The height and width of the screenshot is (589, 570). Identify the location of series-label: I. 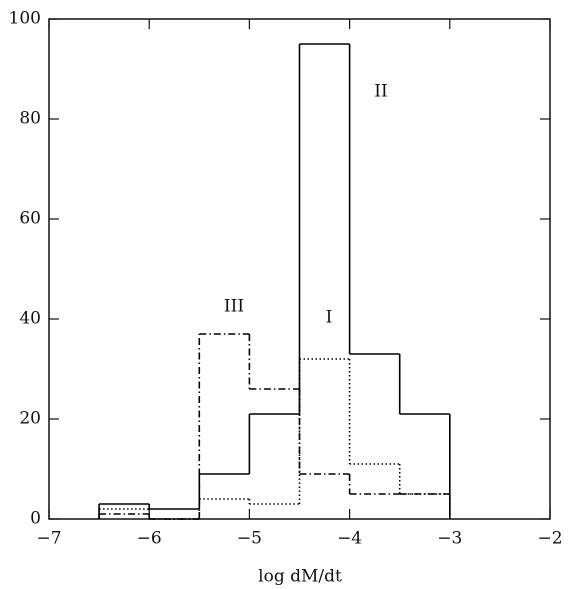
(329, 318).